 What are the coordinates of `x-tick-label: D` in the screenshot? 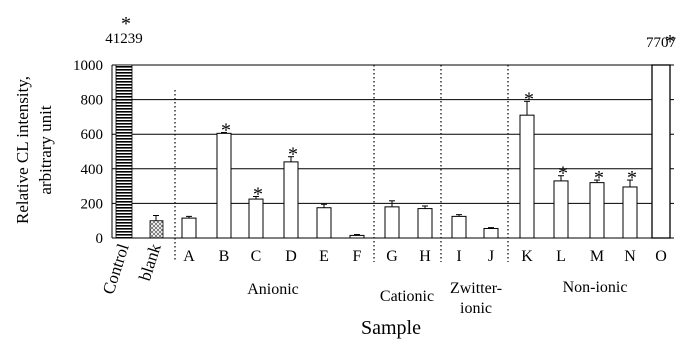 It's located at (291, 256).